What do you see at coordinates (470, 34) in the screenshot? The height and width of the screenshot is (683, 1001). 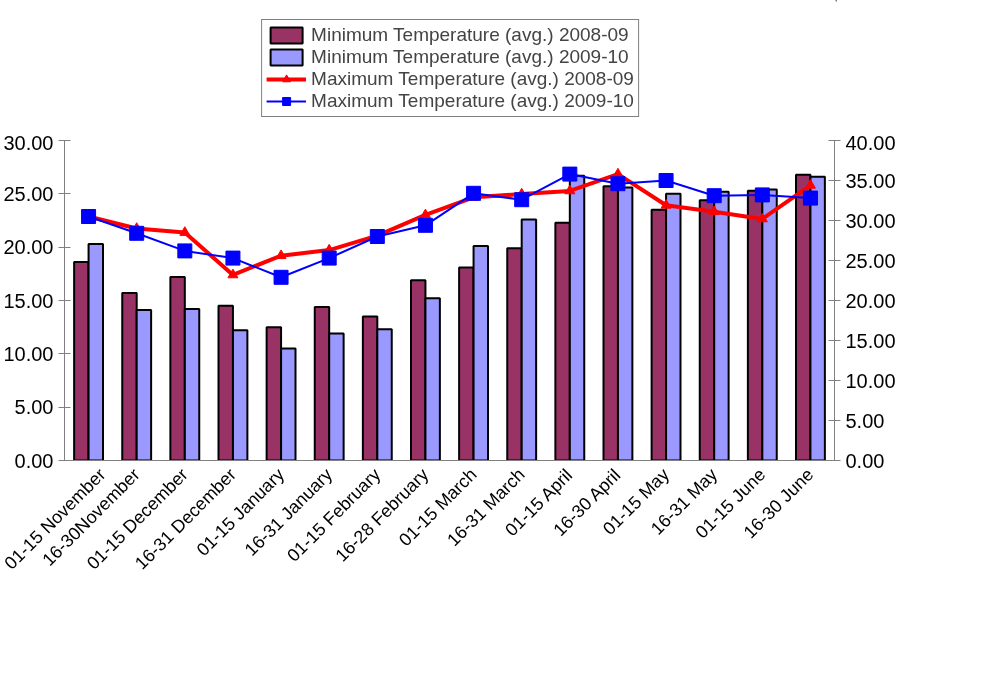 I see `legend-label: Minimum Temperature (avg.) 2008-09` at bounding box center [470, 34].